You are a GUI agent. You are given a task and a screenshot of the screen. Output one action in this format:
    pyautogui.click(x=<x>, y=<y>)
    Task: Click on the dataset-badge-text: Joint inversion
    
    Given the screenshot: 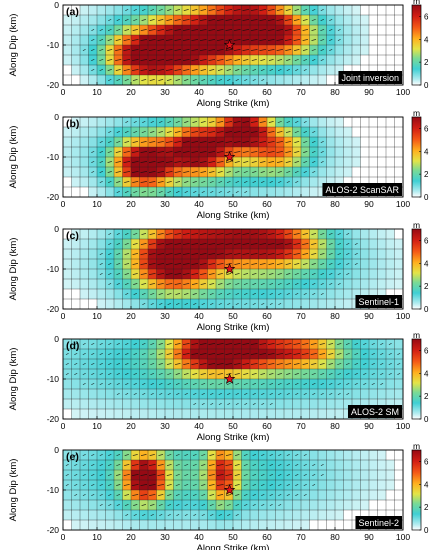 What is the action you would take?
    pyautogui.click(x=370, y=78)
    